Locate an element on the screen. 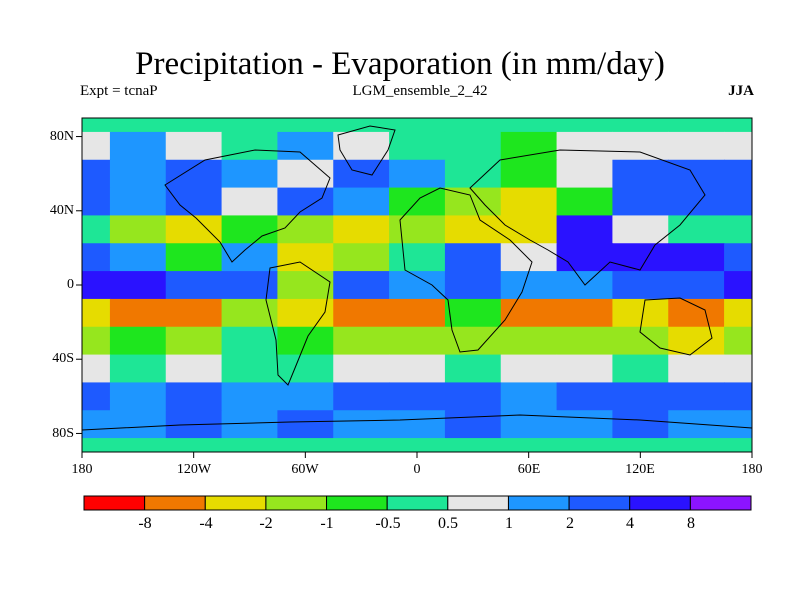 The height and width of the screenshot is (600, 800). x-tick-label: 0 is located at coordinates (417, 469).